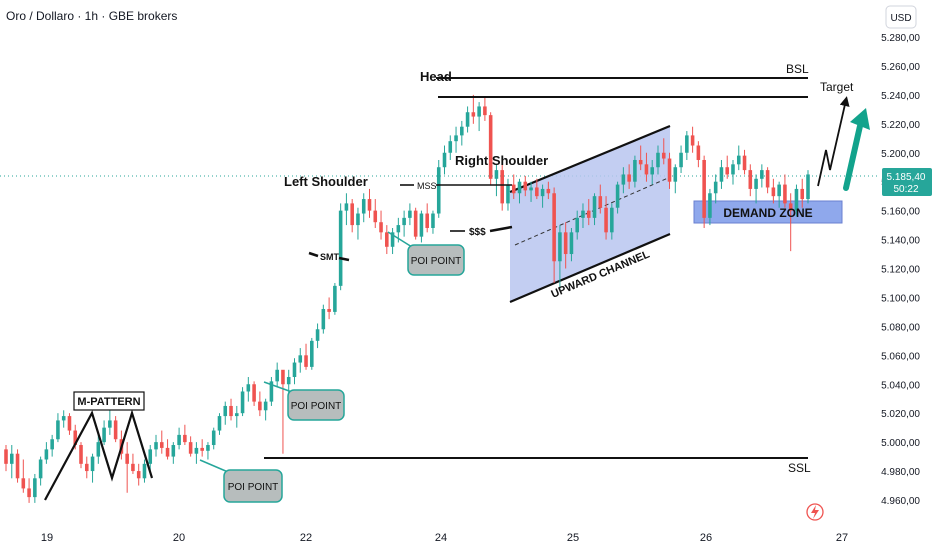 This screenshot has width=932, height=550. Describe the element at coordinates (900, 38) in the screenshot. I see `price-tick-label: 5.280,00` at that location.